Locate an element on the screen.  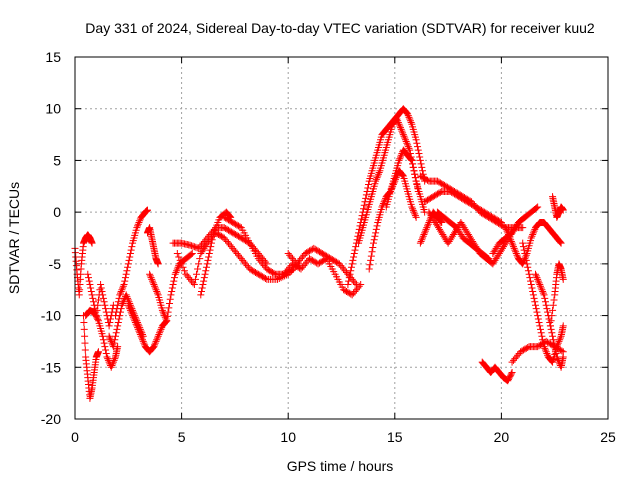
x-tick-label: 20 is located at coordinates (502, 437).